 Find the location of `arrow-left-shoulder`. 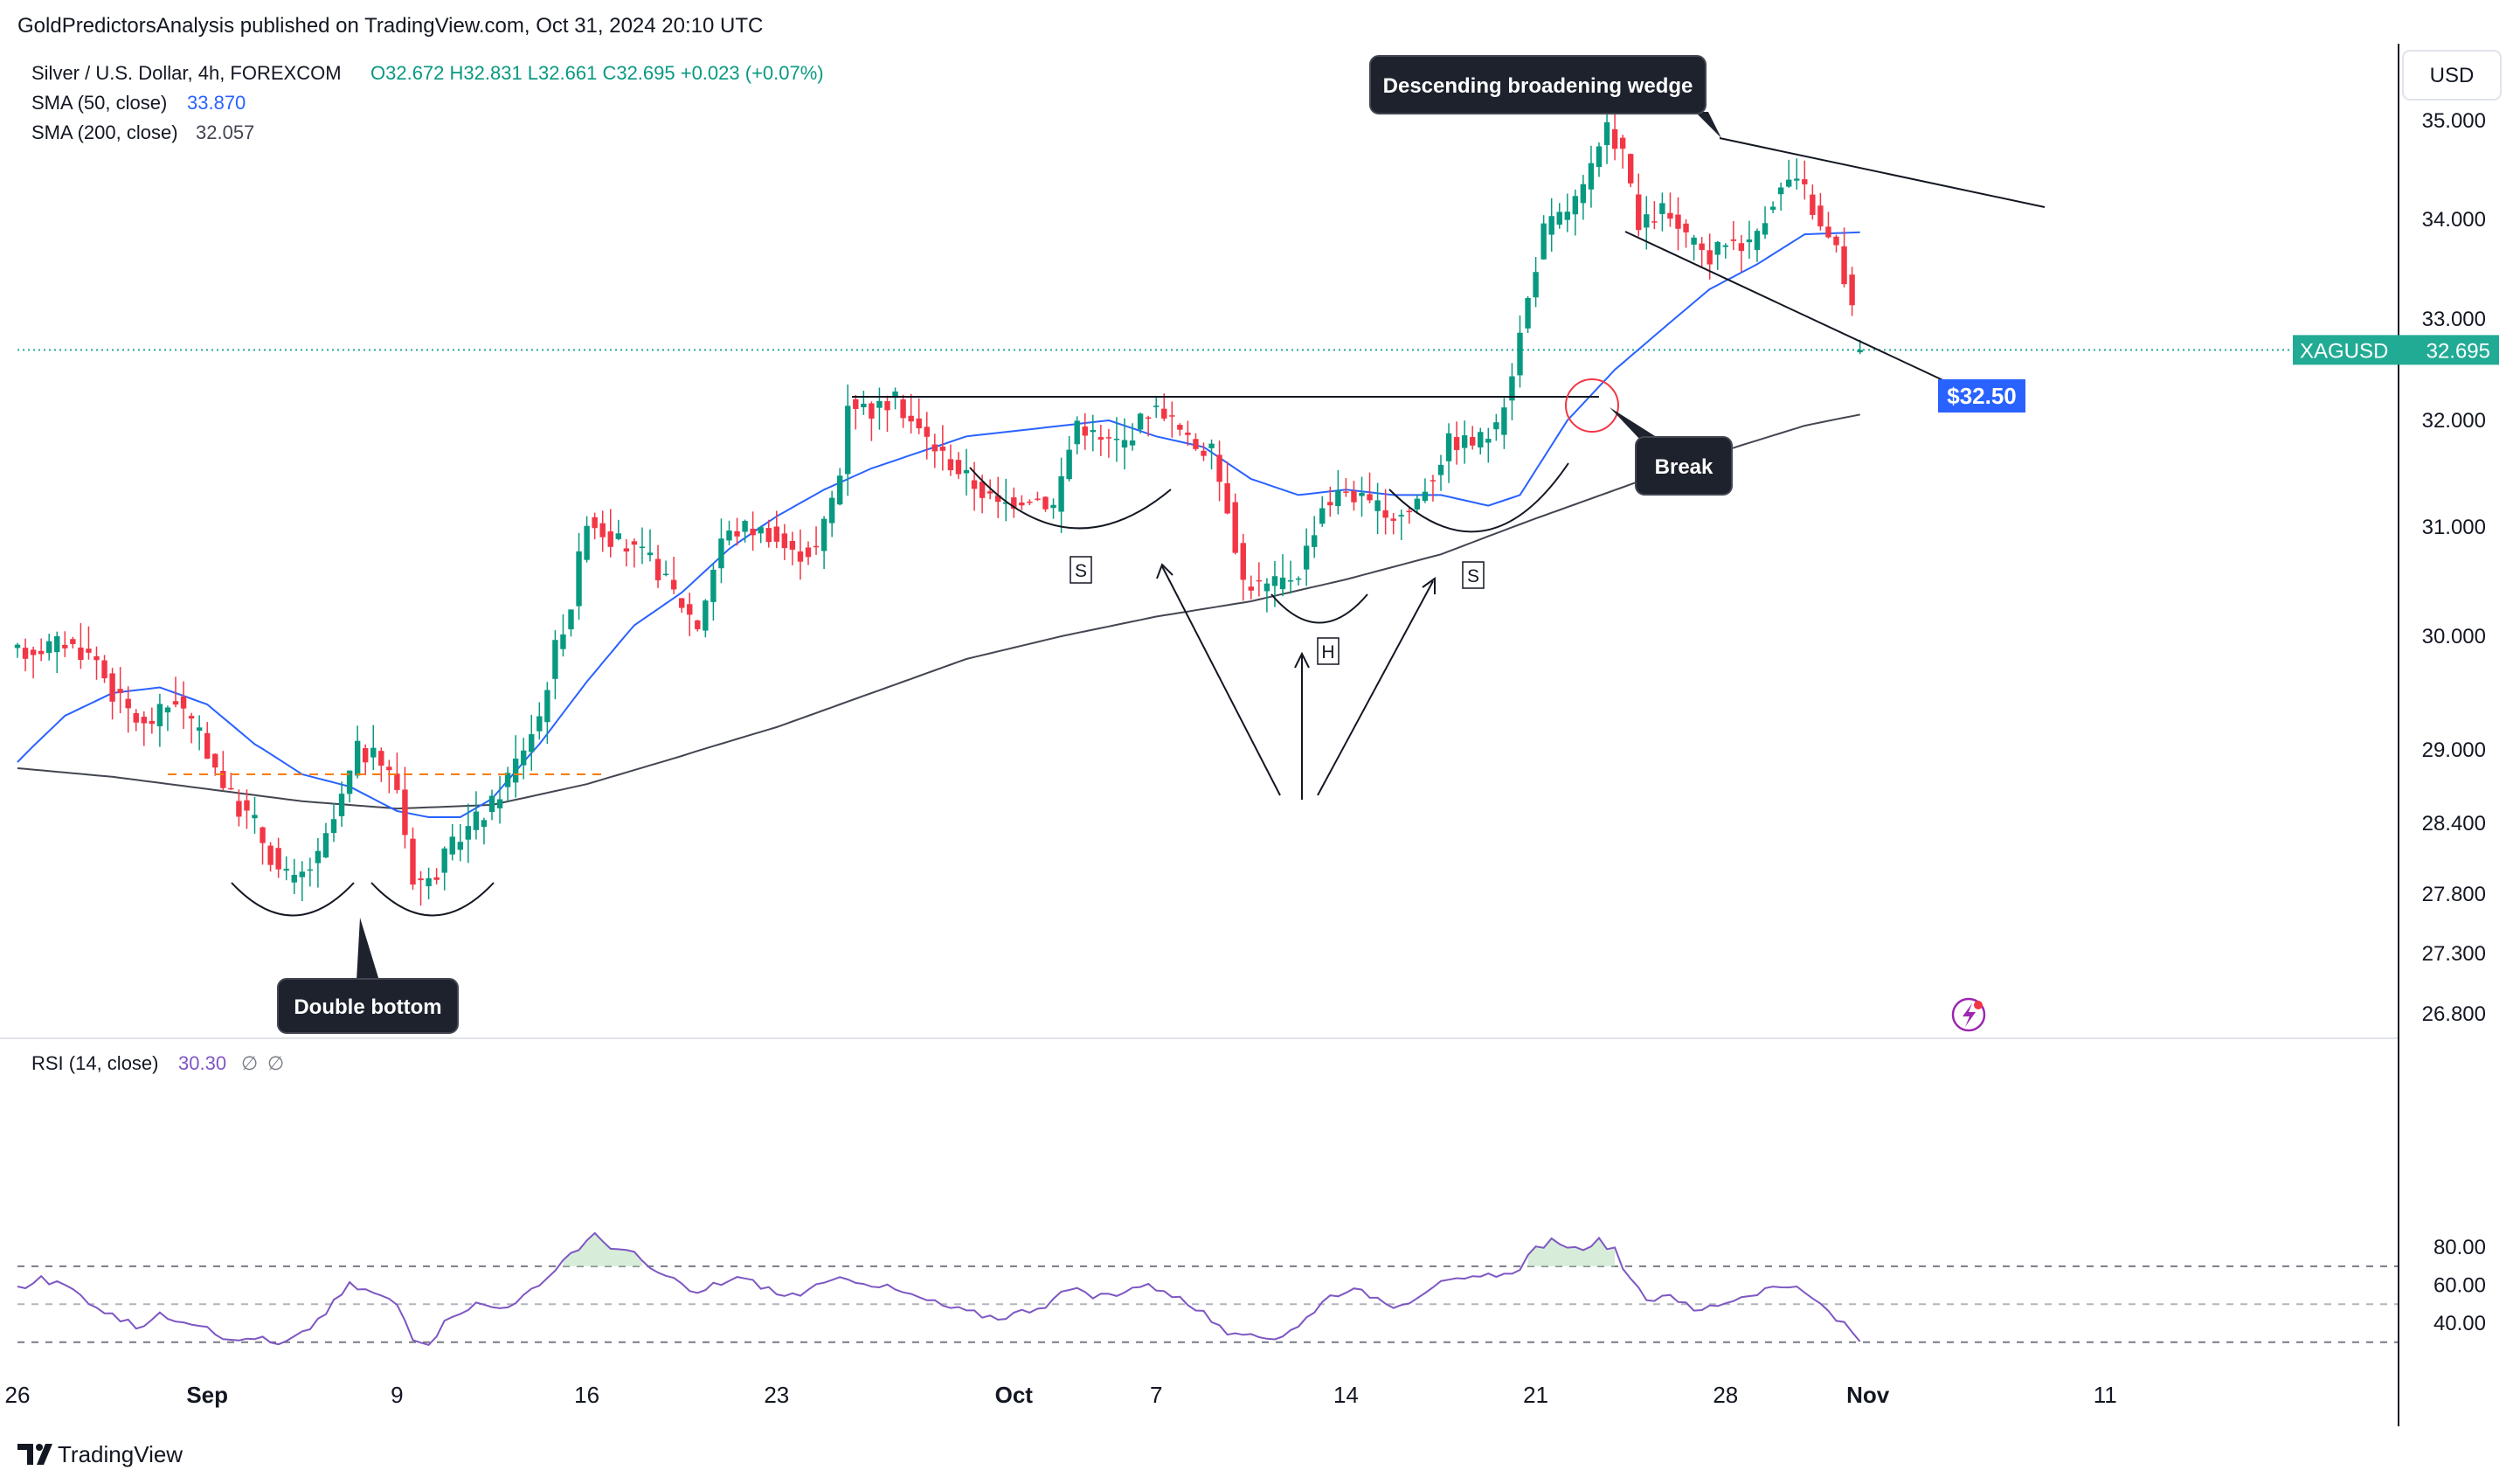

arrow-left-shoulder is located at coordinates (1221, 680).